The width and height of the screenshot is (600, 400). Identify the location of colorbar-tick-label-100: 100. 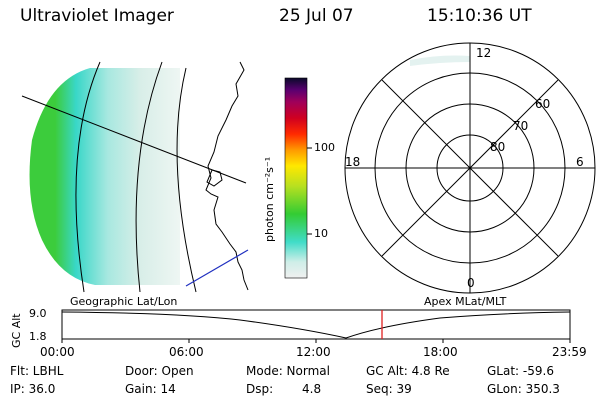
(324, 147).